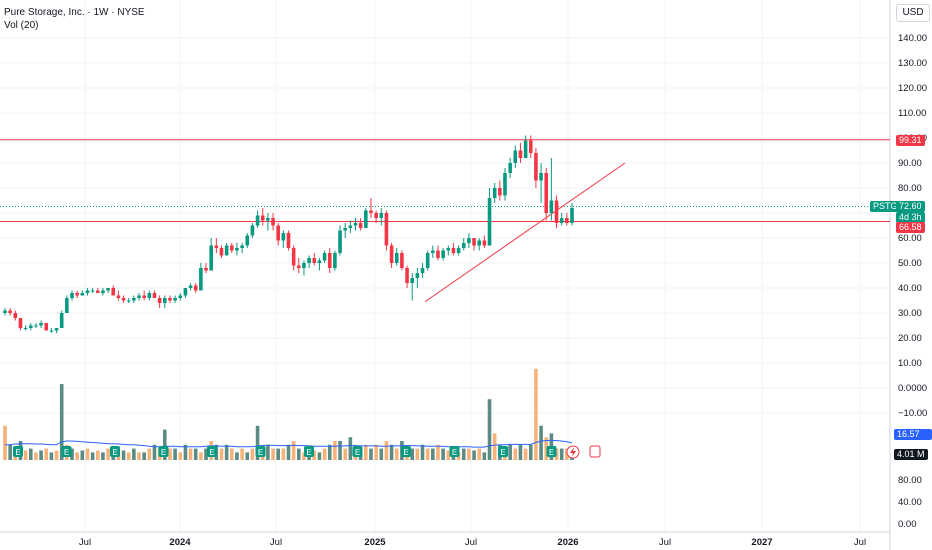  What do you see at coordinates (910, 263) in the screenshot?
I see `price-axis-label: 50.00` at bounding box center [910, 263].